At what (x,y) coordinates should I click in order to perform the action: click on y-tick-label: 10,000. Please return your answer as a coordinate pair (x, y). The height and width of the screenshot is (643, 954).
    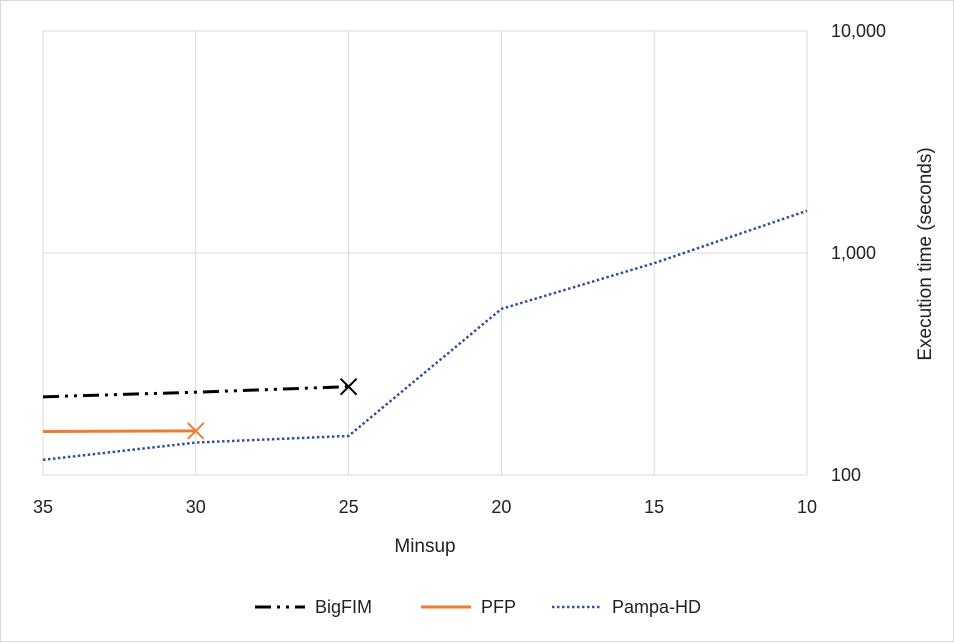
    Looking at the image, I should click on (858, 31).